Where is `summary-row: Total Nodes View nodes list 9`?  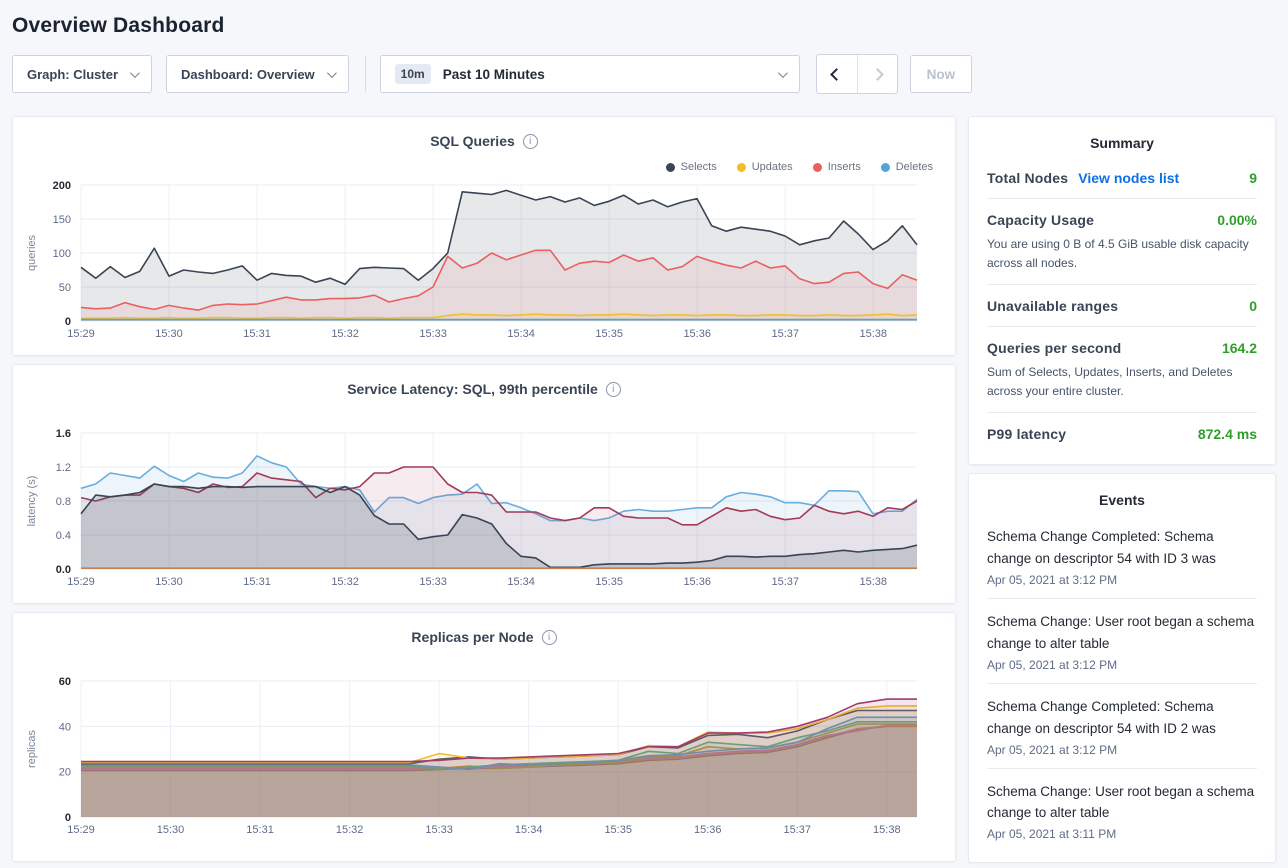 summary-row: Total Nodes View nodes list 9 is located at coordinates (1122, 178).